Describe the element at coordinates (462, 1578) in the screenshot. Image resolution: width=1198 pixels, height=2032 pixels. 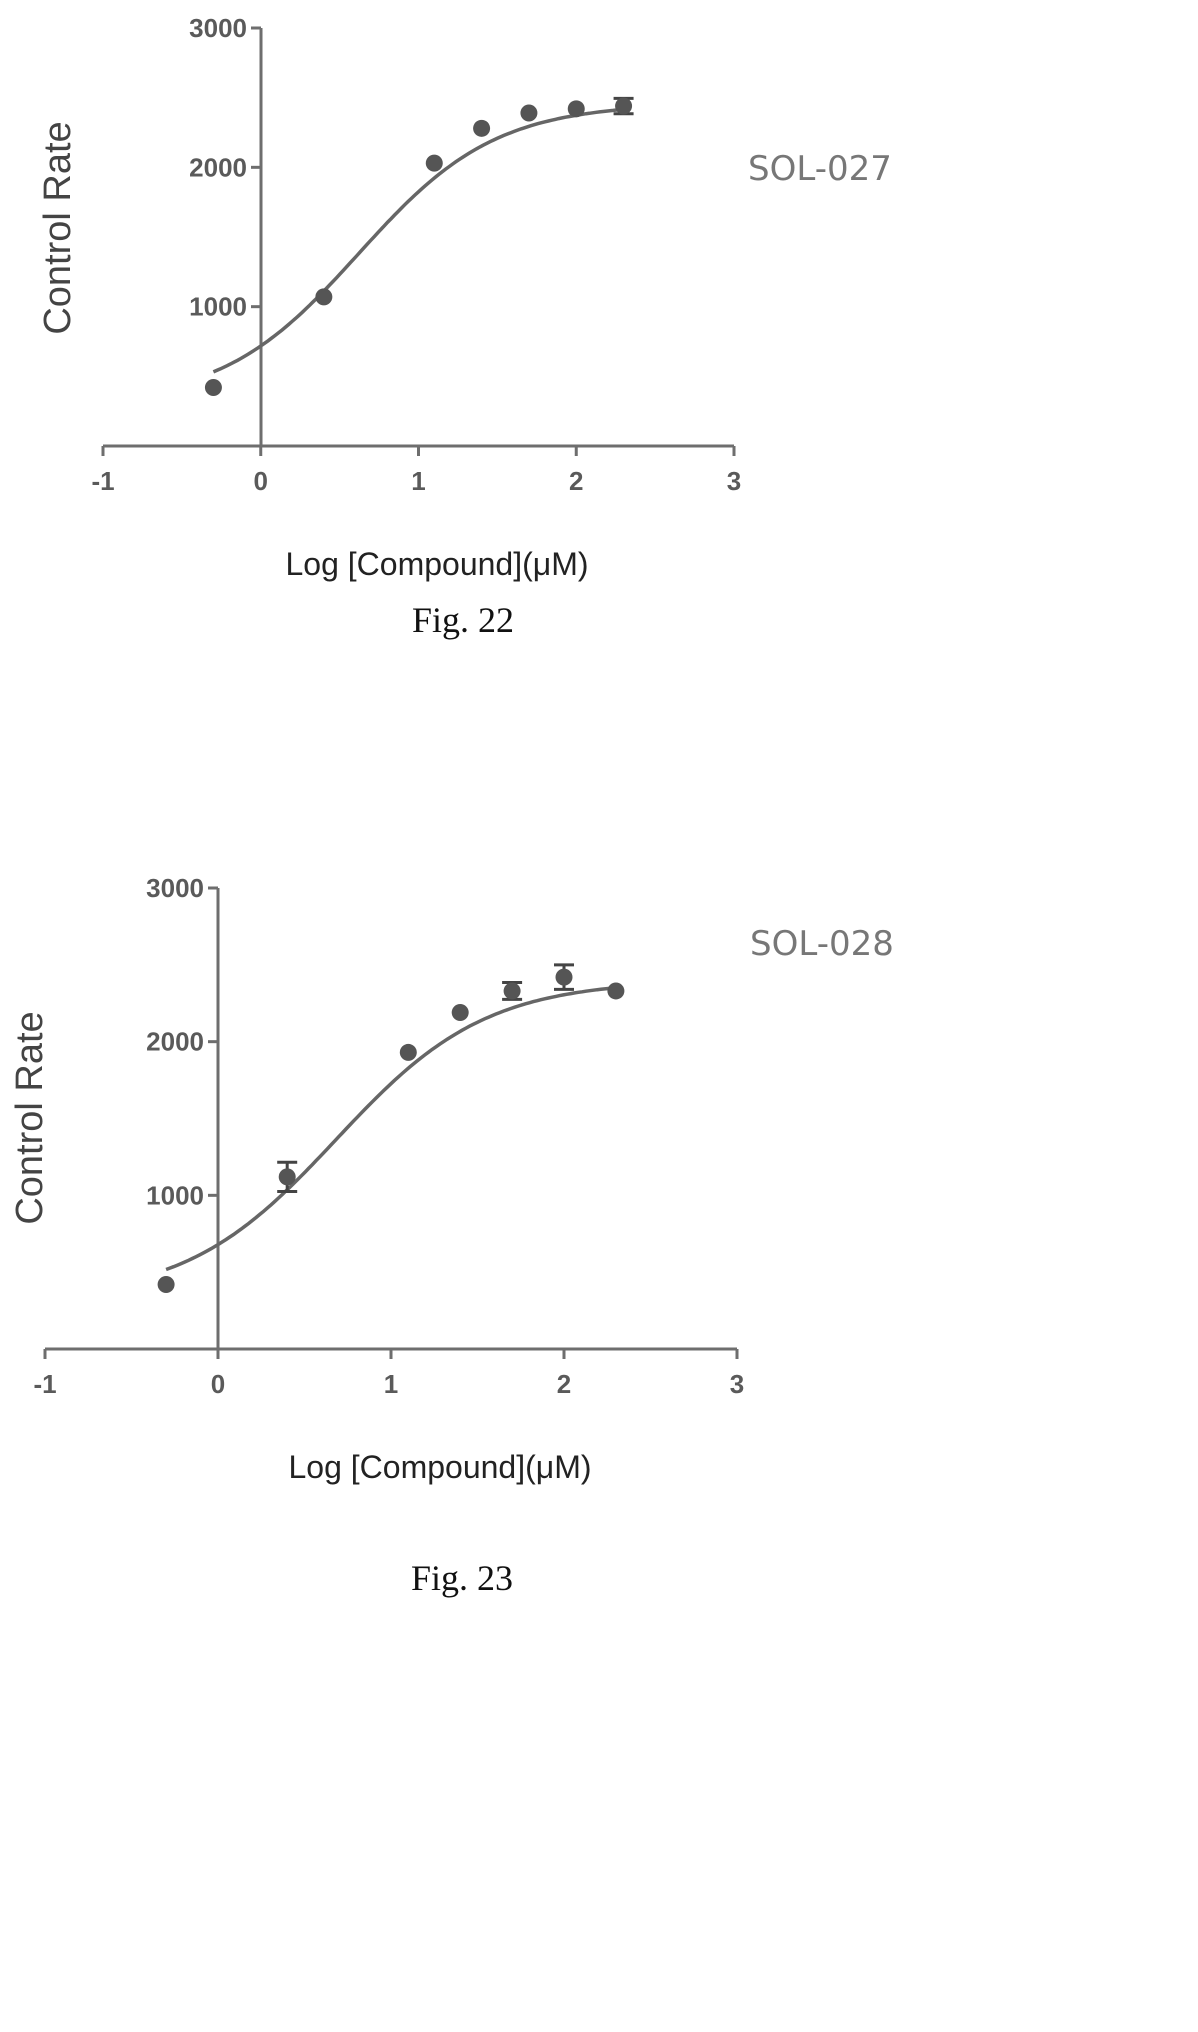
I see `figure-caption: Fig. 23` at that location.